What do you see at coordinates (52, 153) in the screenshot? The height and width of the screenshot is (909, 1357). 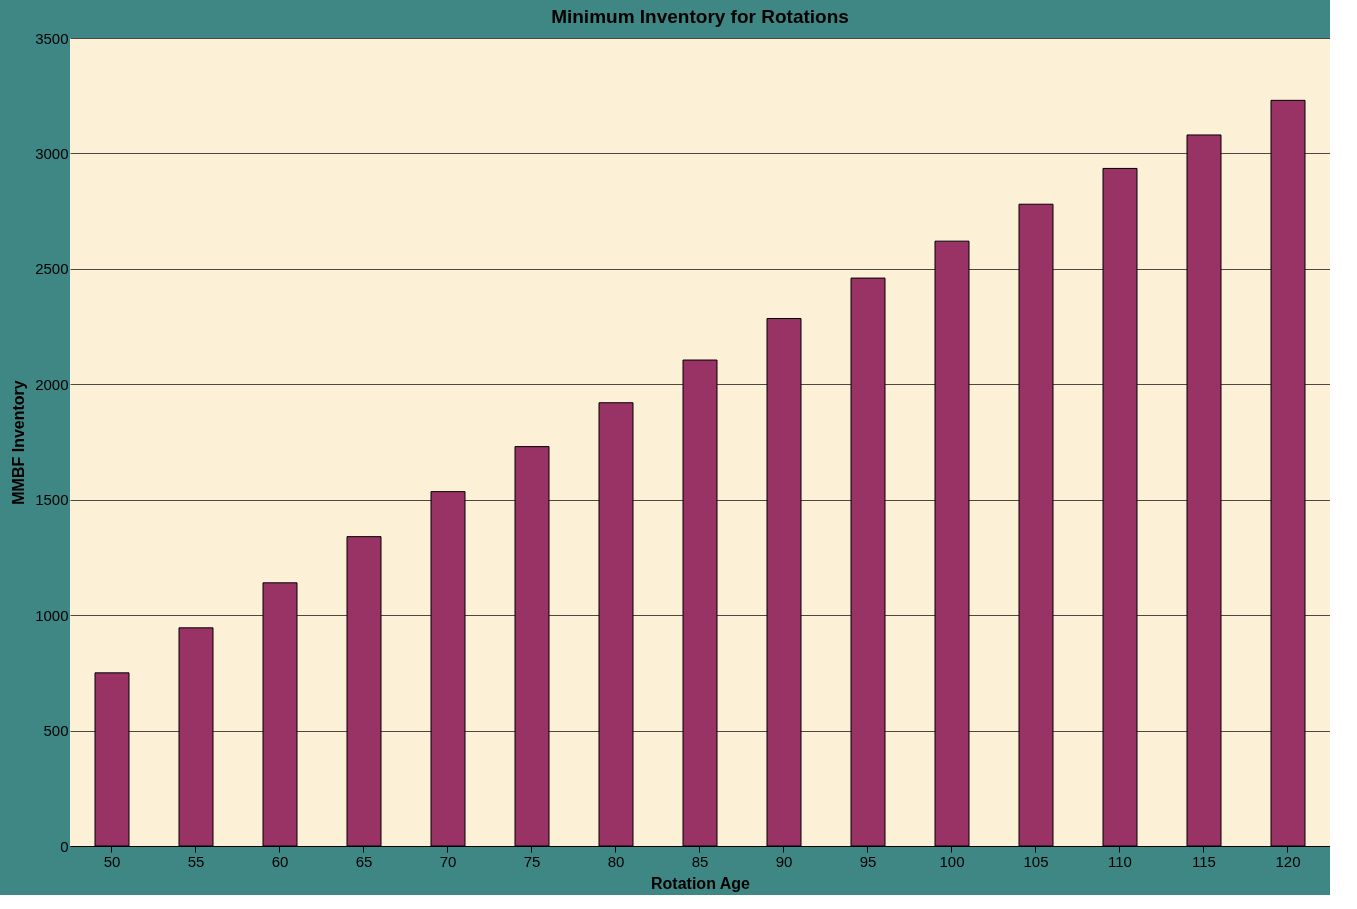 I see `y-tick-label: 3000` at bounding box center [52, 153].